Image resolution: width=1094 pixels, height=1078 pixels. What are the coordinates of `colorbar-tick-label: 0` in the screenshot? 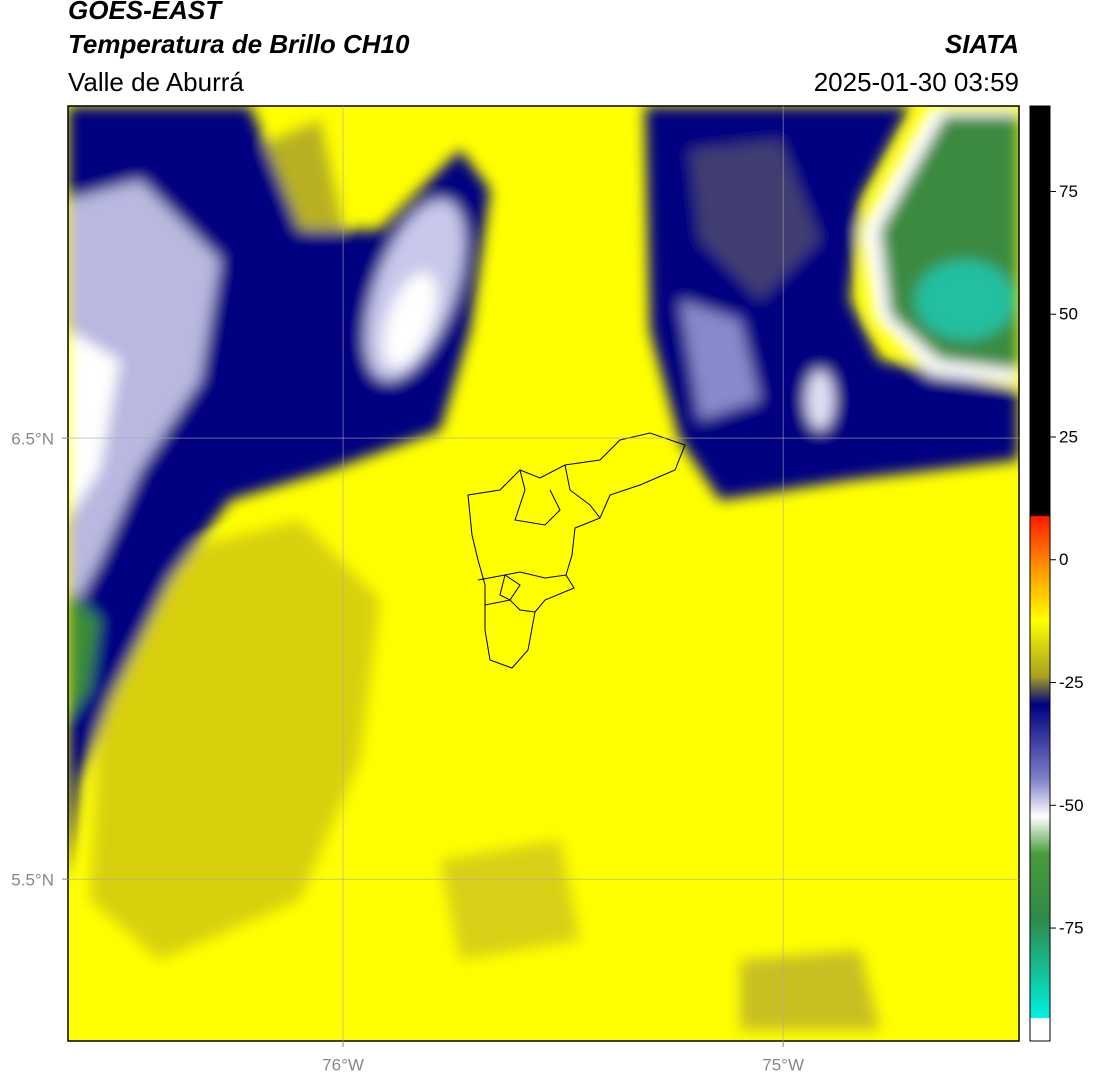 It's located at (1063, 559).